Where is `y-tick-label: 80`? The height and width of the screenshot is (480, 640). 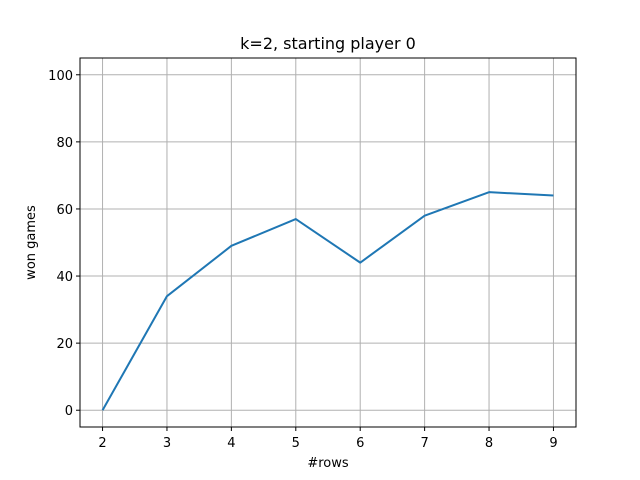
y-tick-label: 80 is located at coordinates (64, 143).